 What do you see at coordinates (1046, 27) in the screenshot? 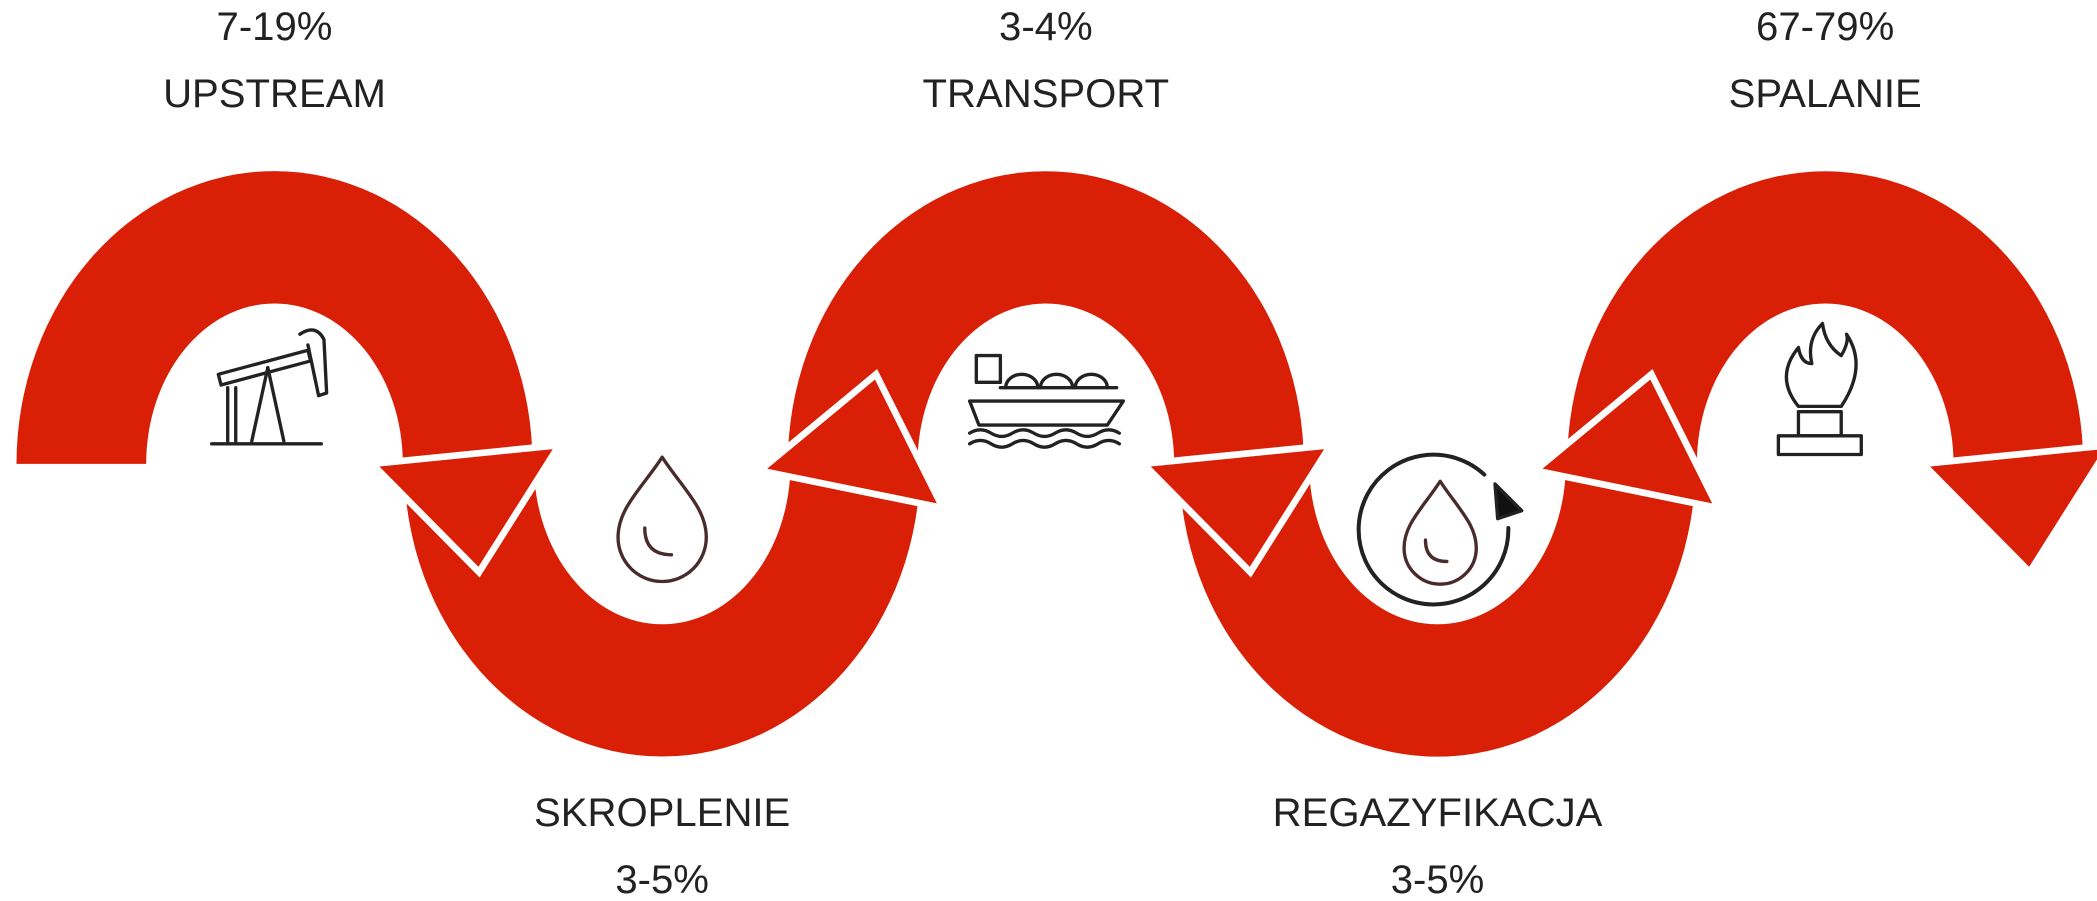
I see `stage-share: 3-4%` at bounding box center [1046, 27].